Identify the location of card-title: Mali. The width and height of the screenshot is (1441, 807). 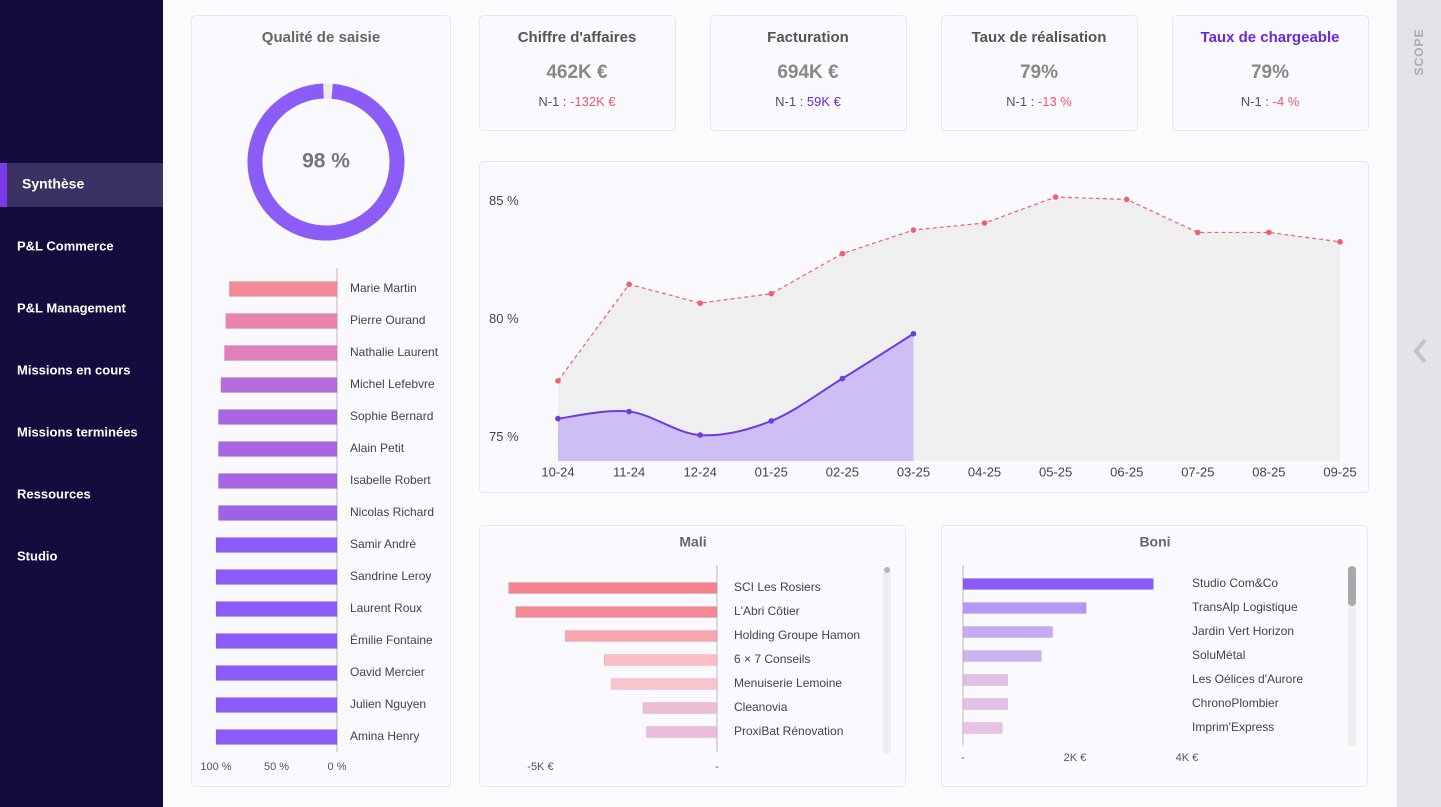
(692, 542).